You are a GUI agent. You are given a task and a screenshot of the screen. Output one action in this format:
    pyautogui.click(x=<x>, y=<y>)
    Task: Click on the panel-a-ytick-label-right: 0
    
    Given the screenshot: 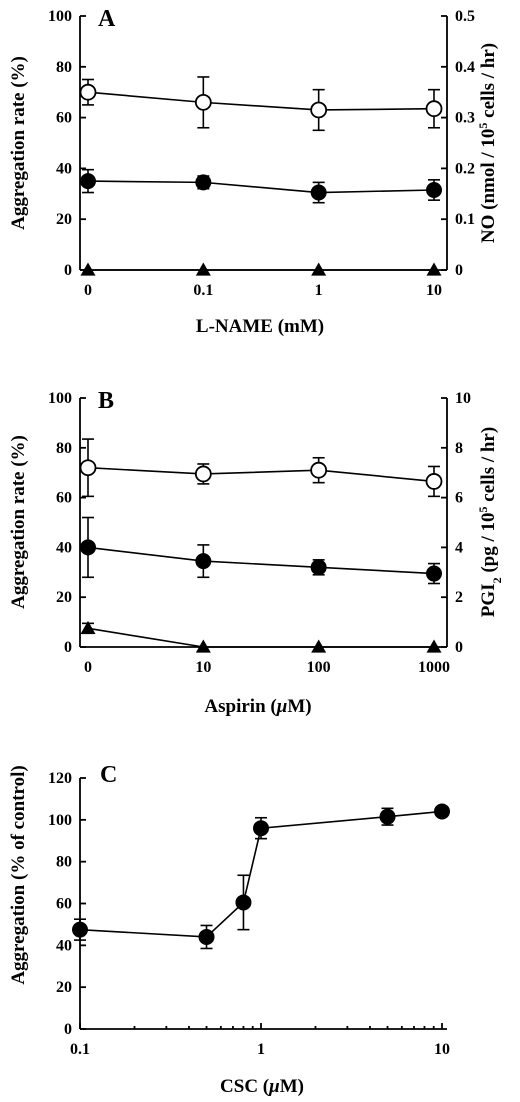 What is the action you would take?
    pyautogui.click(x=459, y=270)
    